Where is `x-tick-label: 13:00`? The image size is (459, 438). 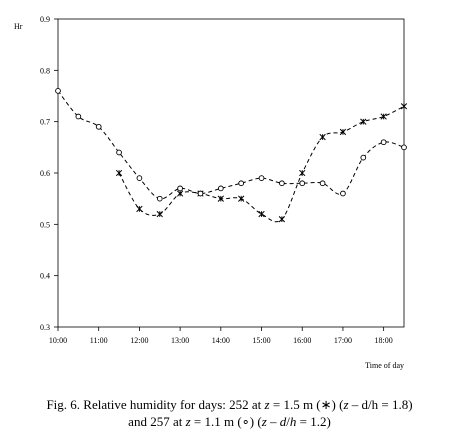 x-tick-label: 13:00 is located at coordinates (180, 340).